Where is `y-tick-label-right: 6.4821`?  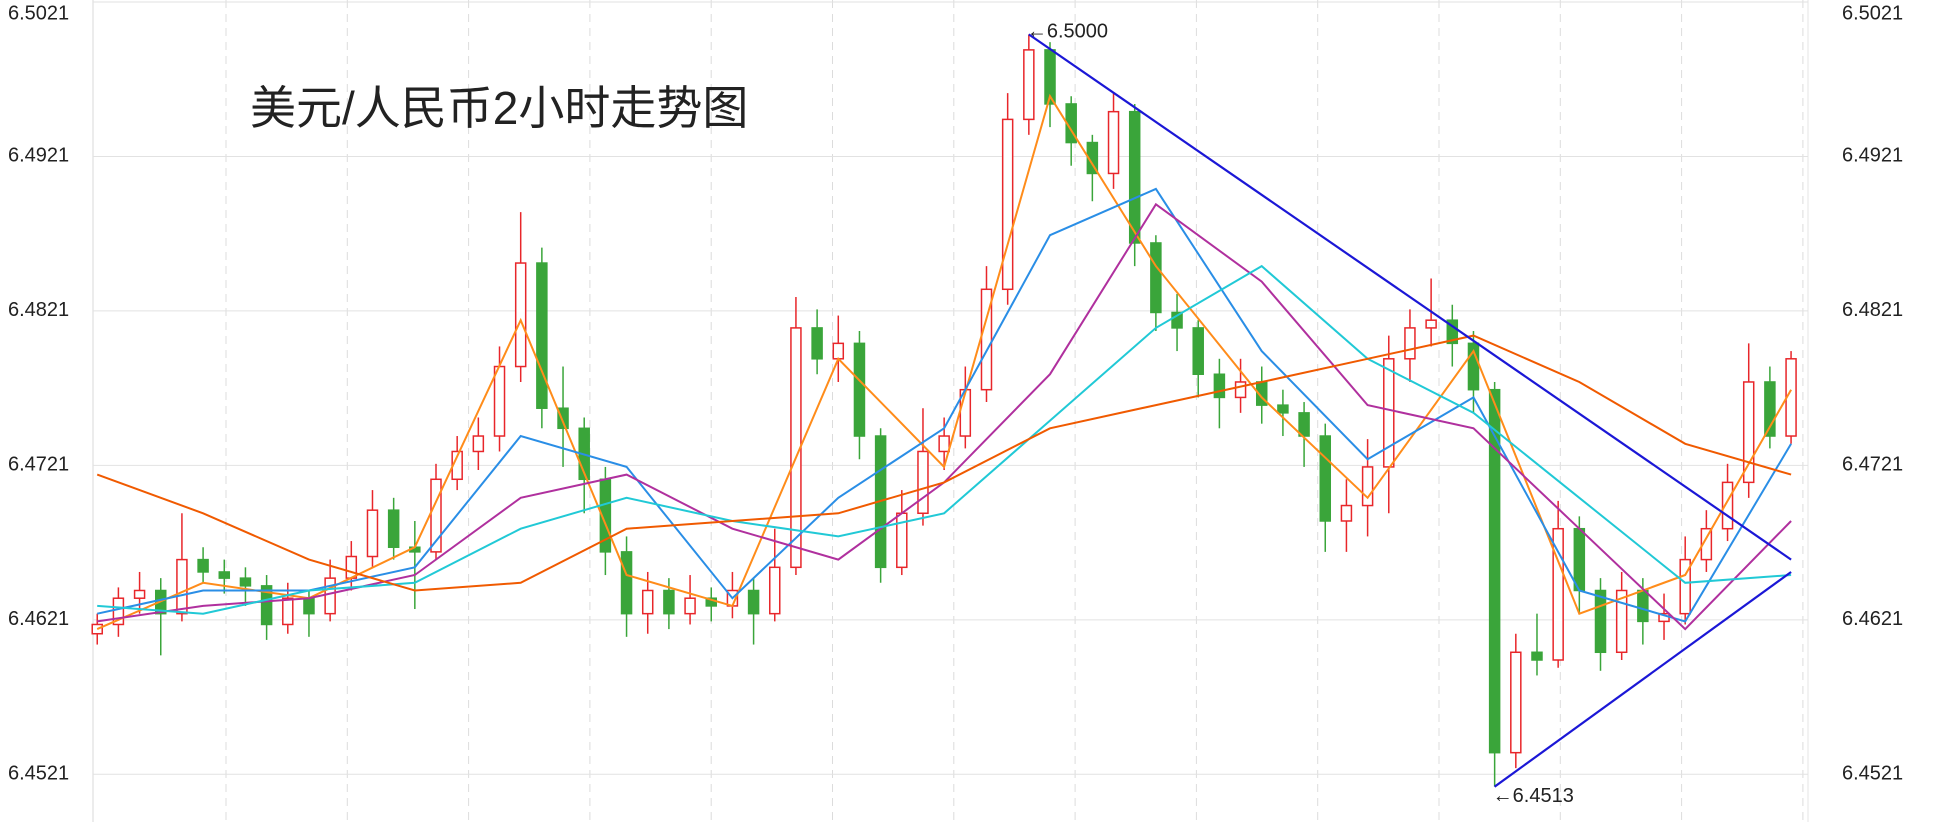 y-tick-label-right: 6.4821 is located at coordinates (1872, 310).